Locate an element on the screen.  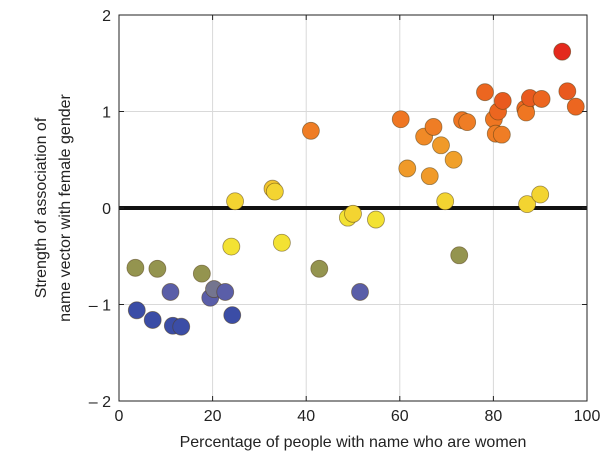
y-tick-label: 1 is located at coordinates (106, 113).